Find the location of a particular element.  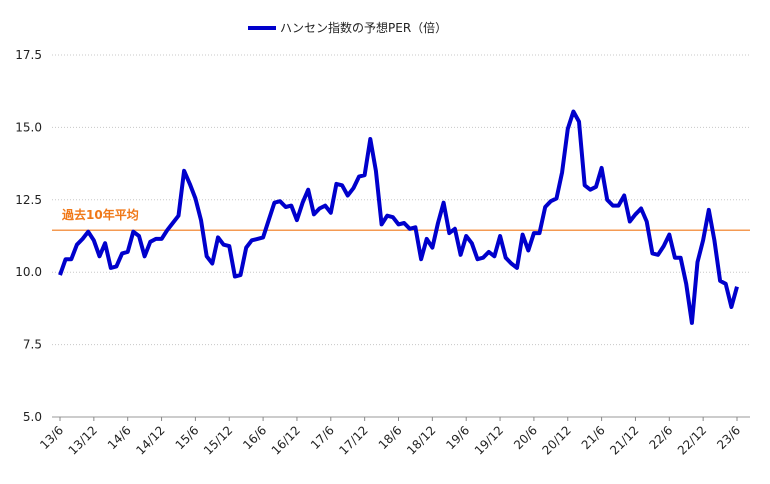

average-line-label: 過去10年平均 is located at coordinates (100, 214).